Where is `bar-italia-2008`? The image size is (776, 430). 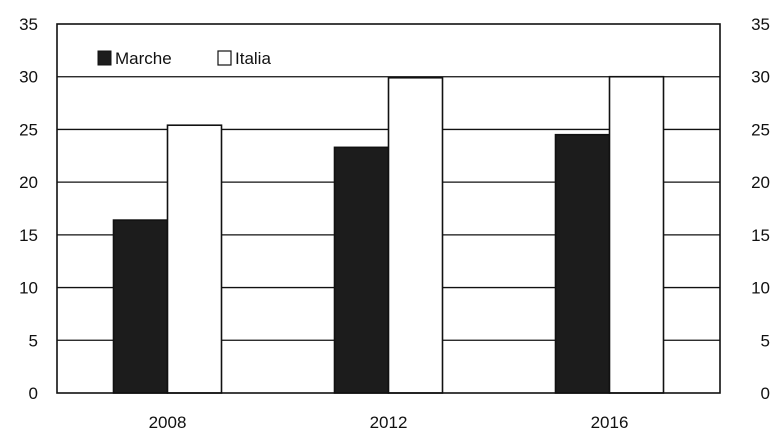 bar-italia-2008 is located at coordinates (194, 259).